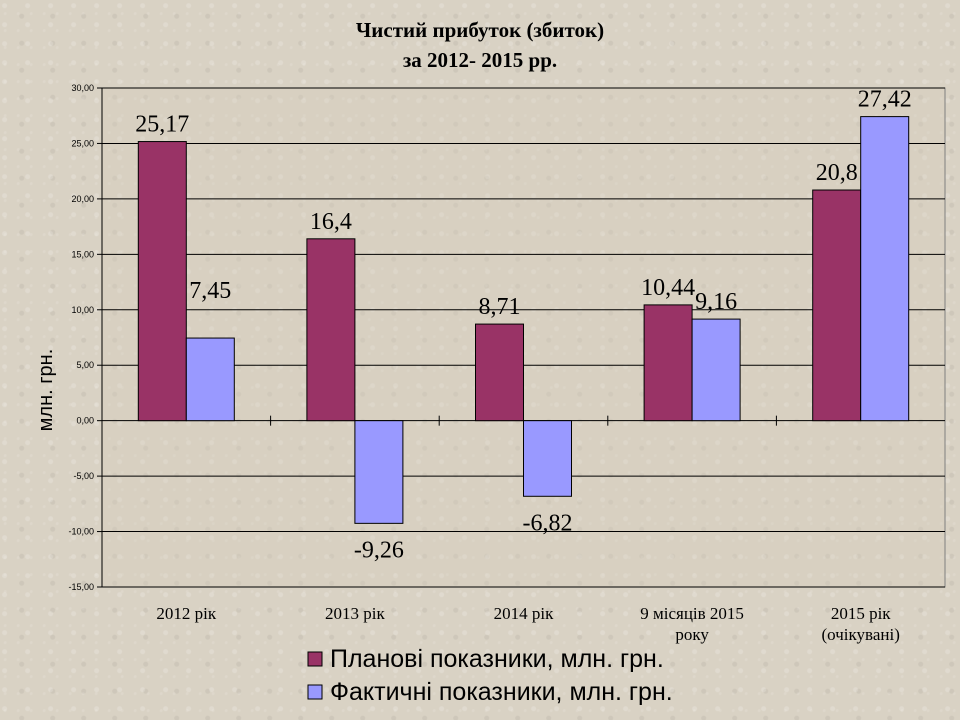 This screenshot has width=960, height=720. I want to click on legend-label: Планові показники, млн. грн., so click(497, 659).